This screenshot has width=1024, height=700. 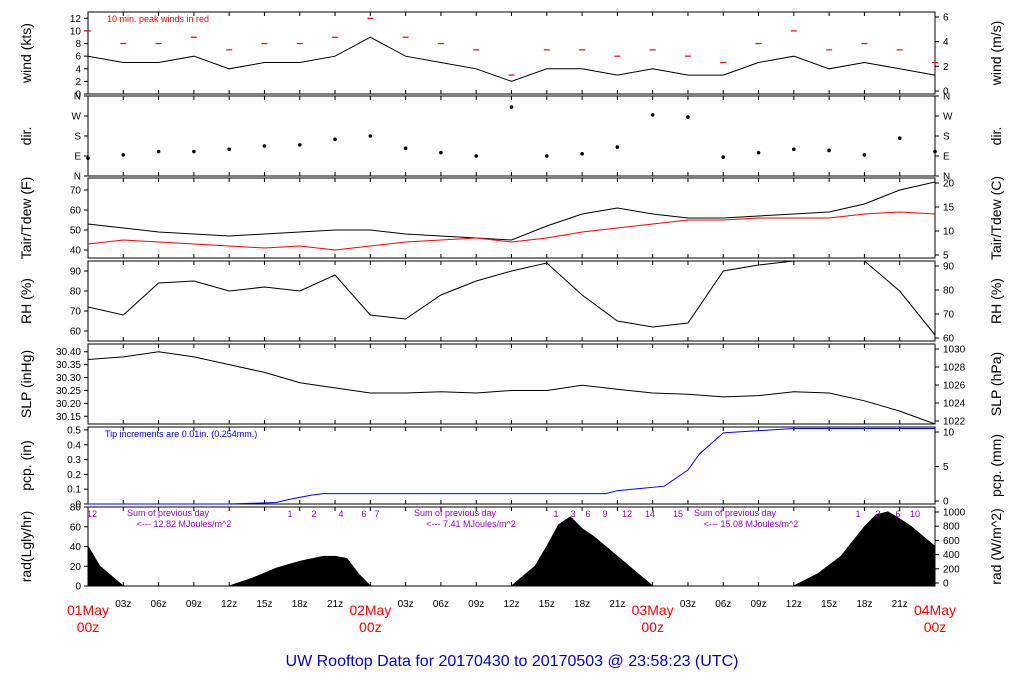 What do you see at coordinates (74, 460) in the screenshot?
I see `y-tick-label-left: 0.3` at bounding box center [74, 460].